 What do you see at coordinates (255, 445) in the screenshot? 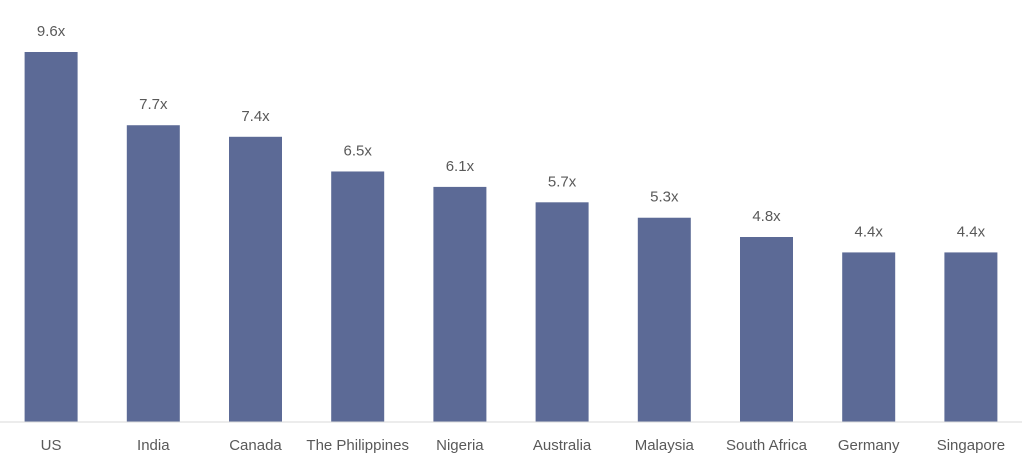
I see `x-tick-label: Canada` at bounding box center [255, 445].